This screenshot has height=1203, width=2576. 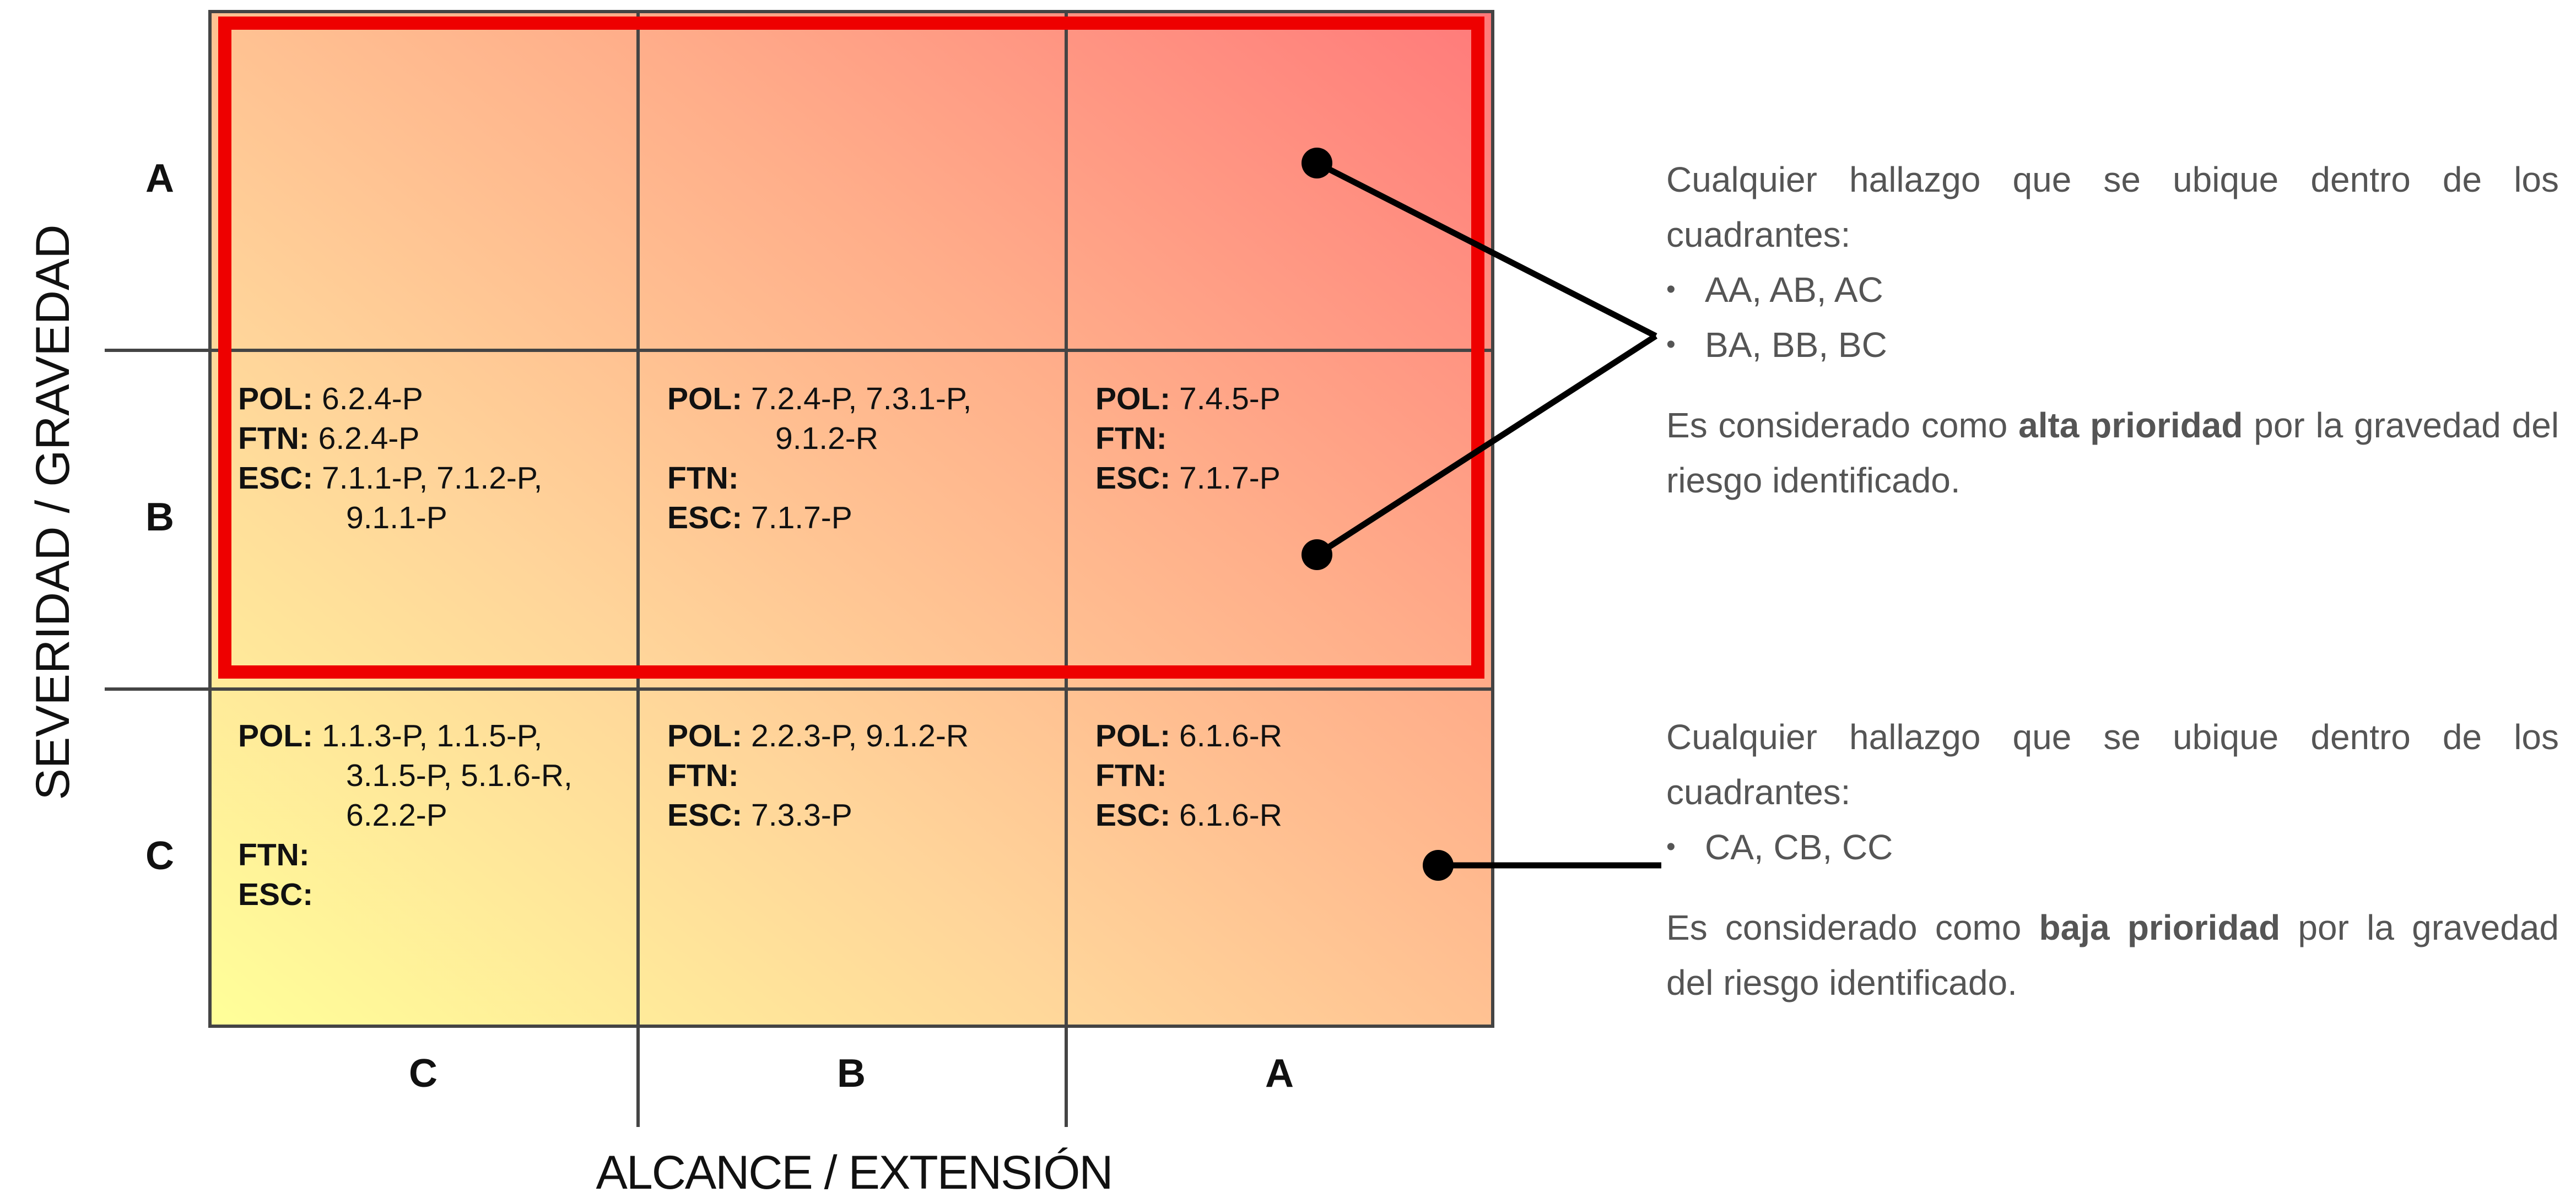 What do you see at coordinates (1316, 163) in the screenshot?
I see `marker-dot-aa` at bounding box center [1316, 163].